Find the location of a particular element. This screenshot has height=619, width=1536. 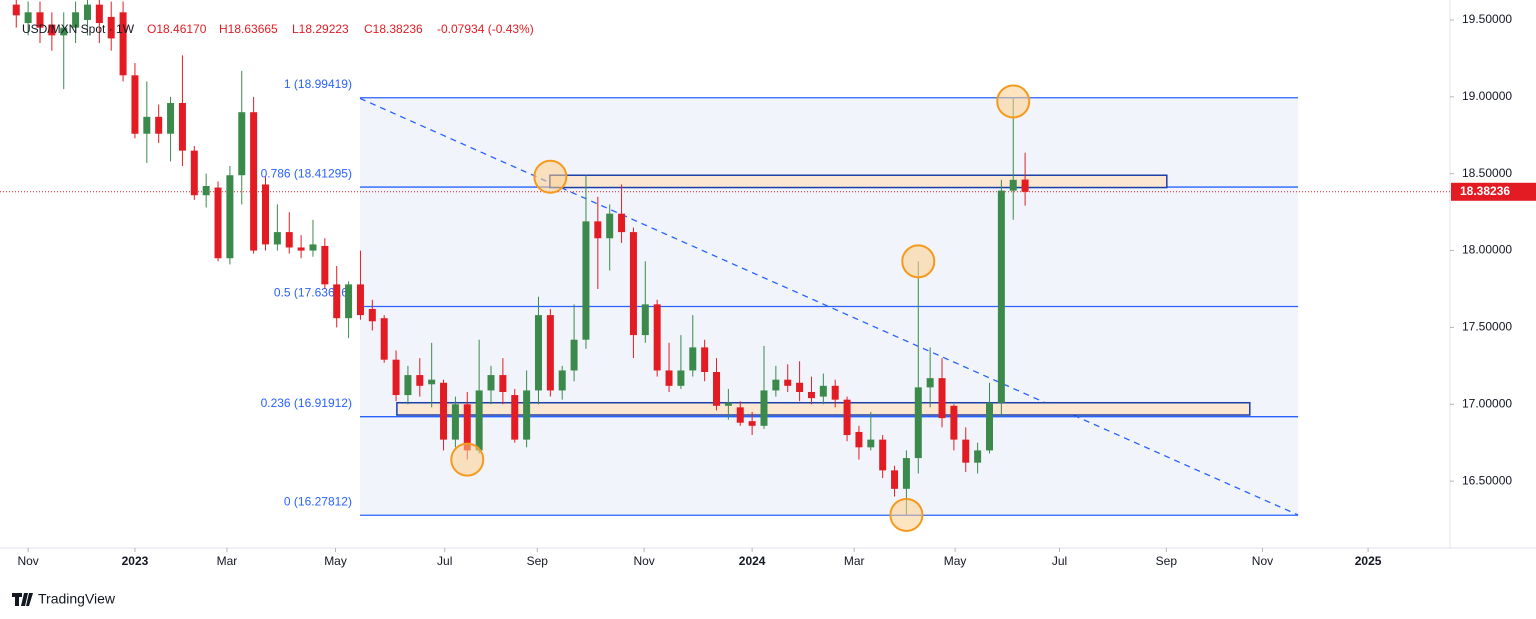

y-tick-label: 19.50000 is located at coordinates (1487, 19).